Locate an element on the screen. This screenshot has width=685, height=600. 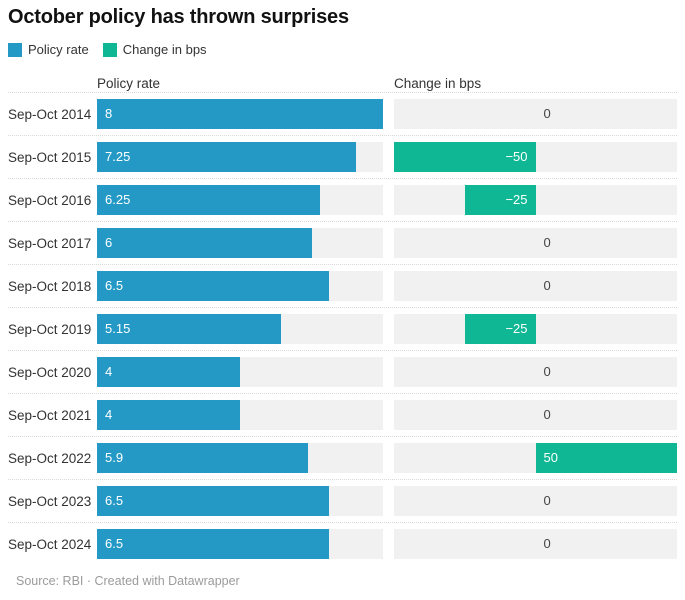
policy-rate-bar: 6.25 is located at coordinates (209, 200).